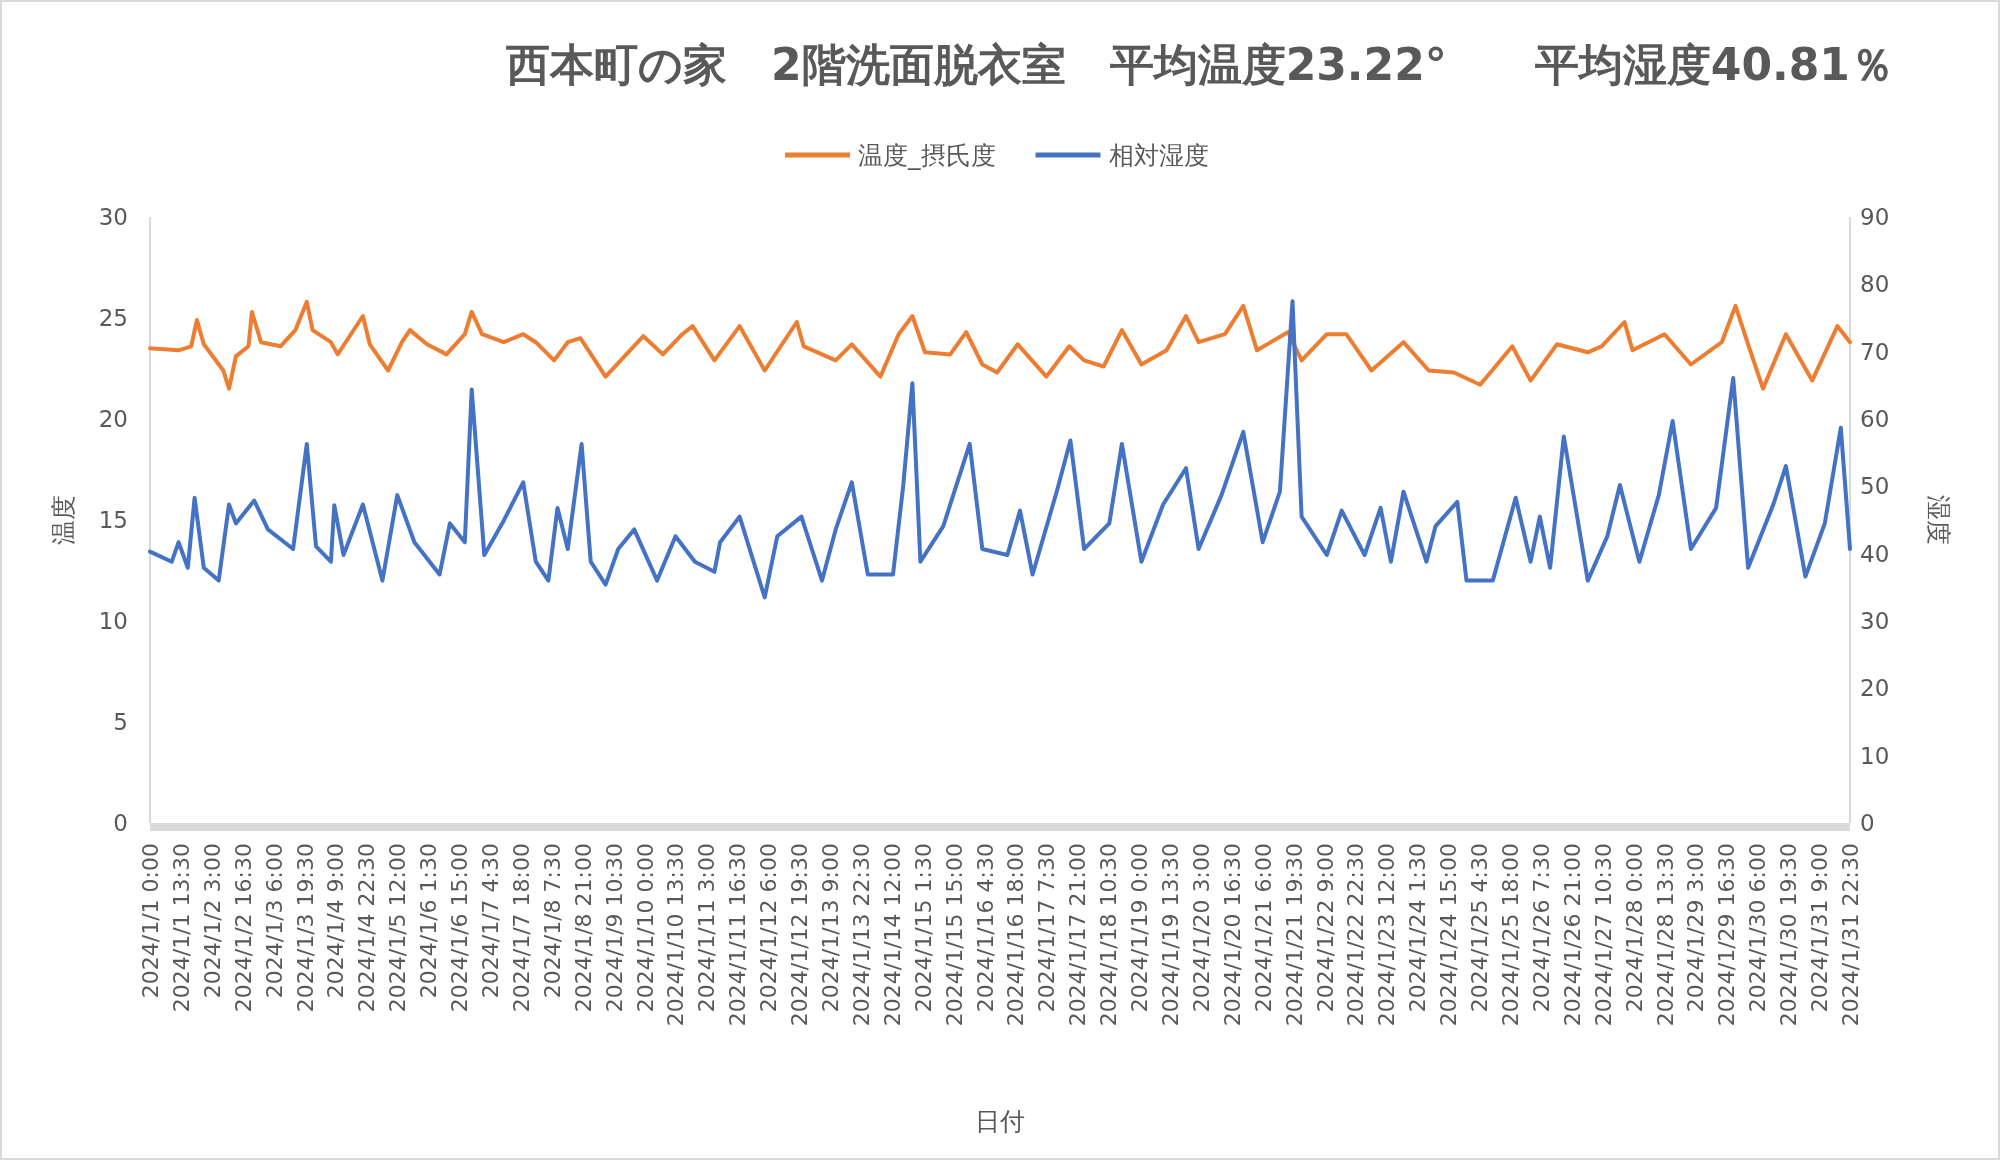 This screenshot has height=1160, width=2000. Describe the element at coordinates (113, 217) in the screenshot. I see `y-tick-label: 30` at that location.